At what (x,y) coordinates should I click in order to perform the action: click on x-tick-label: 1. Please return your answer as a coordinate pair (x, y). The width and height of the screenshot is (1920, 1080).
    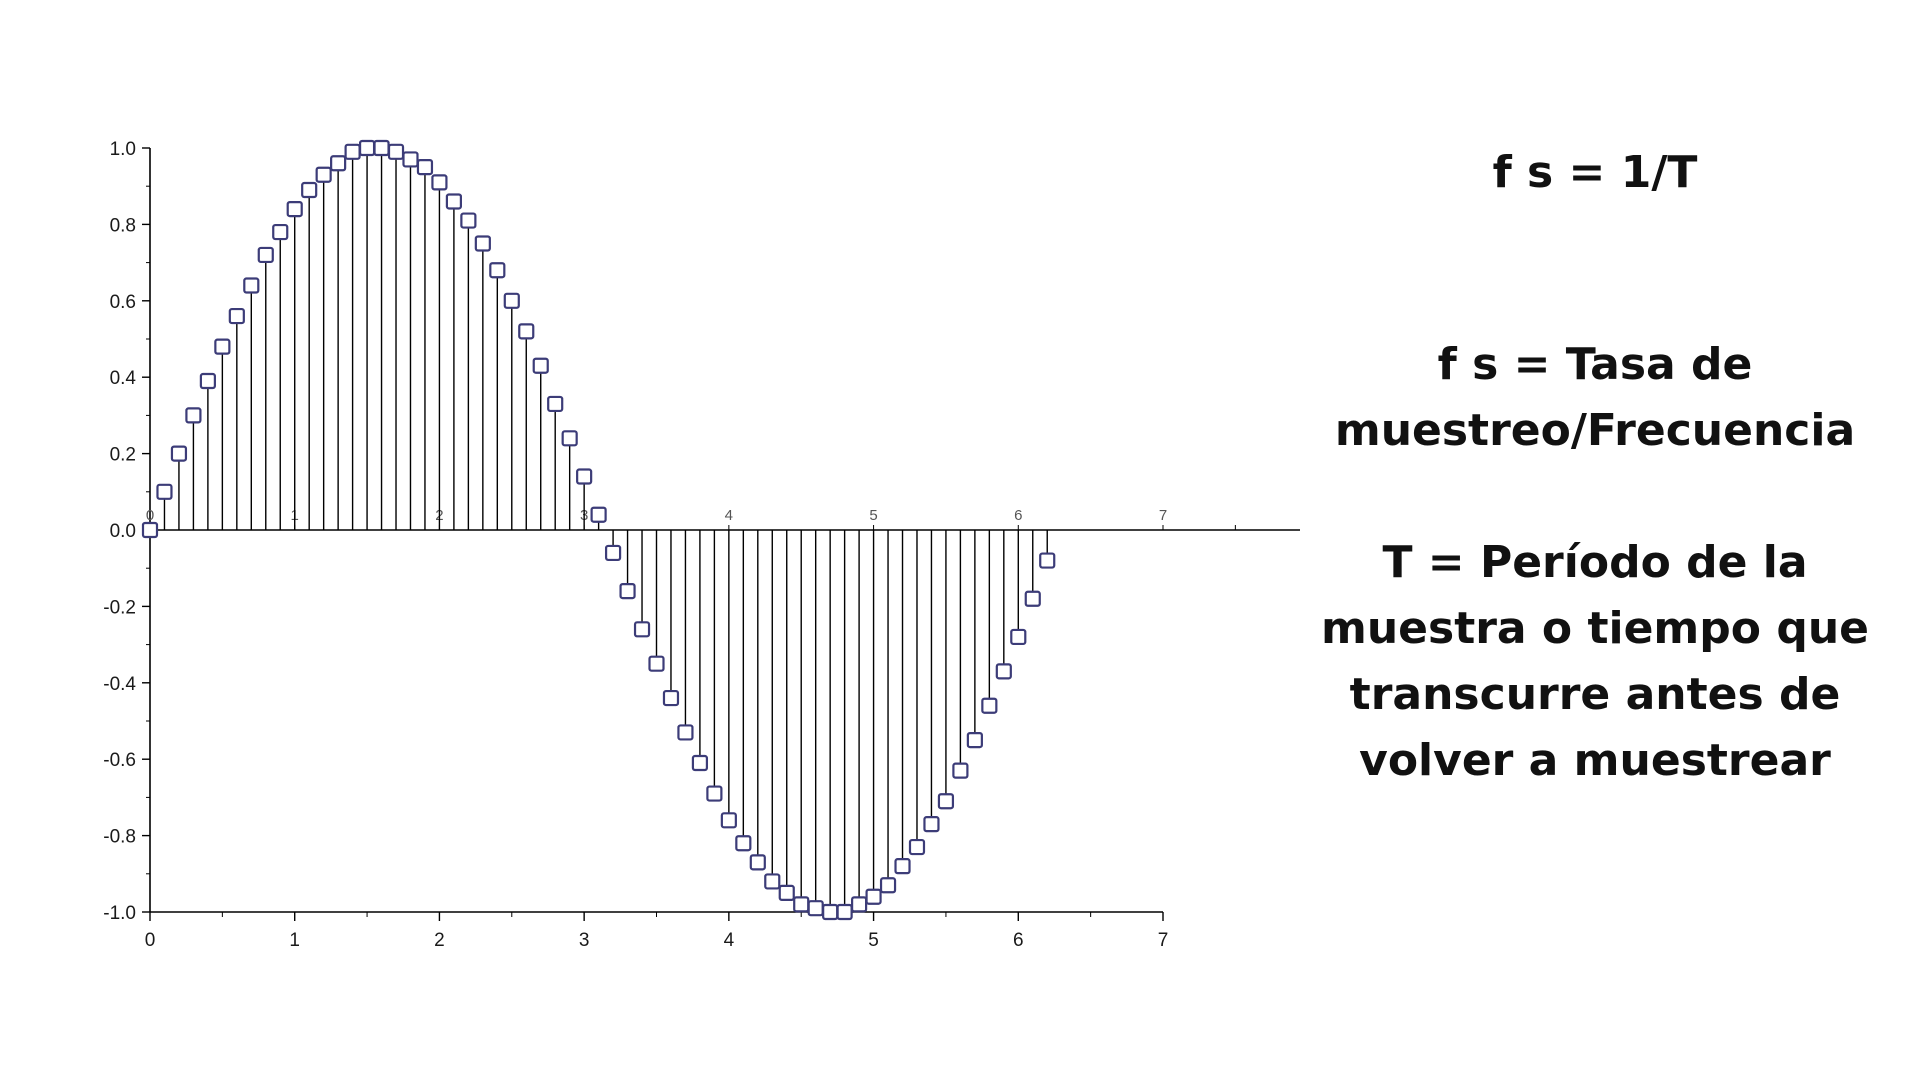
    Looking at the image, I should click on (294, 940).